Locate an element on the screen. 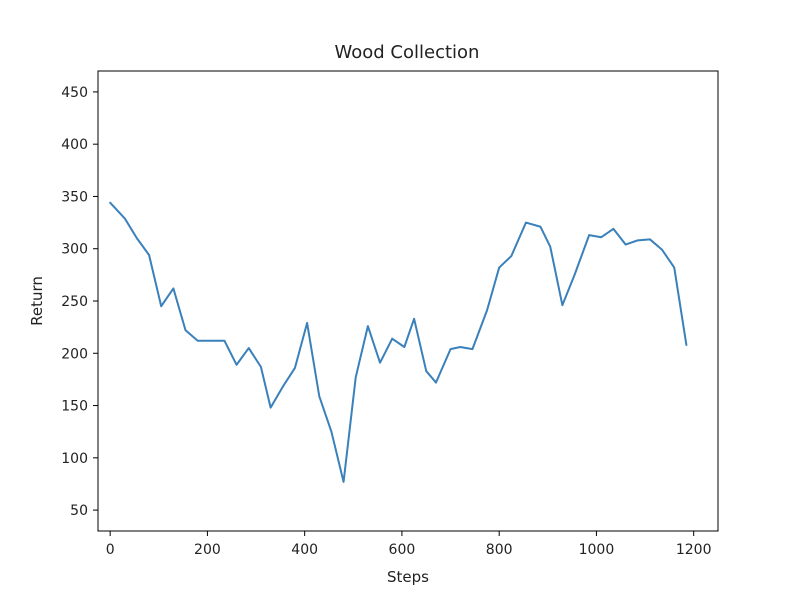 The height and width of the screenshot is (595, 797). y-tick-label: 250 is located at coordinates (74, 302).